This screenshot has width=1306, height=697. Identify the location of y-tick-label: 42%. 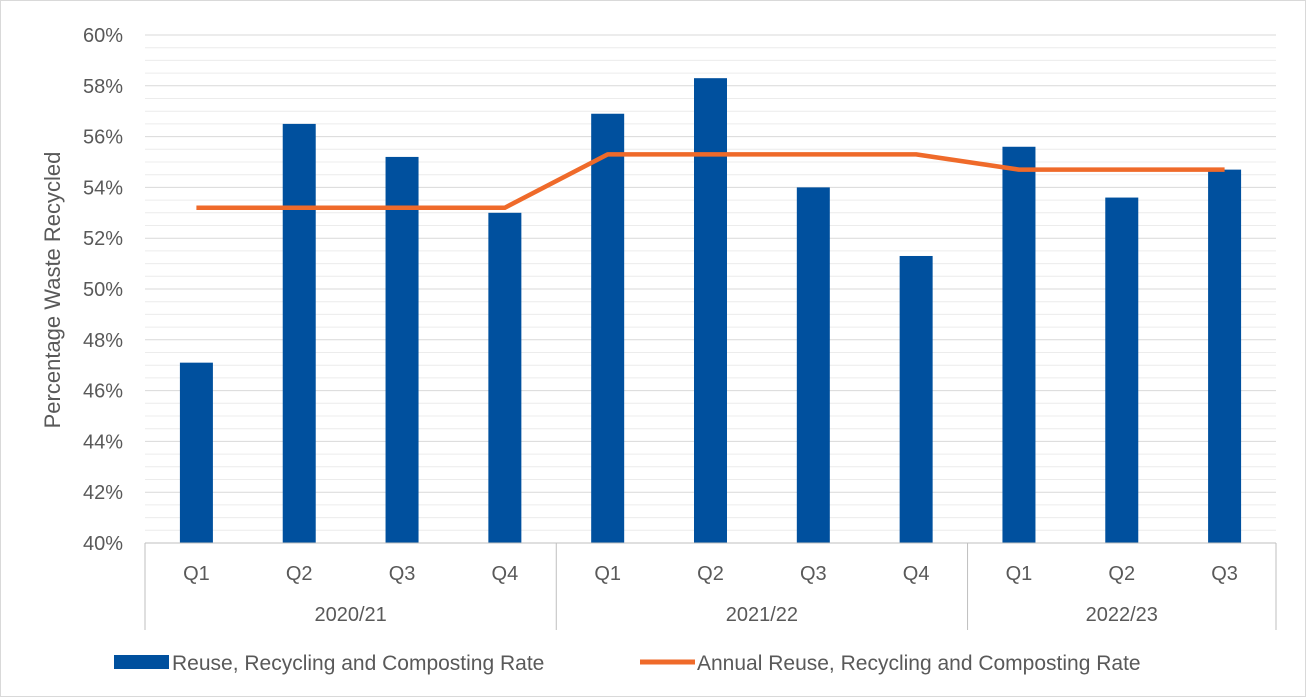
(103, 493).